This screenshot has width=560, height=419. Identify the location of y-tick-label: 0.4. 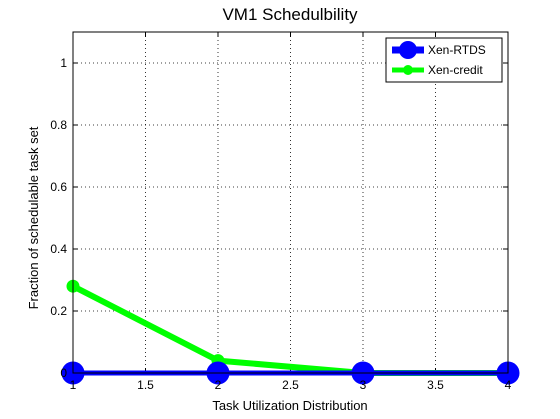
(58, 249).